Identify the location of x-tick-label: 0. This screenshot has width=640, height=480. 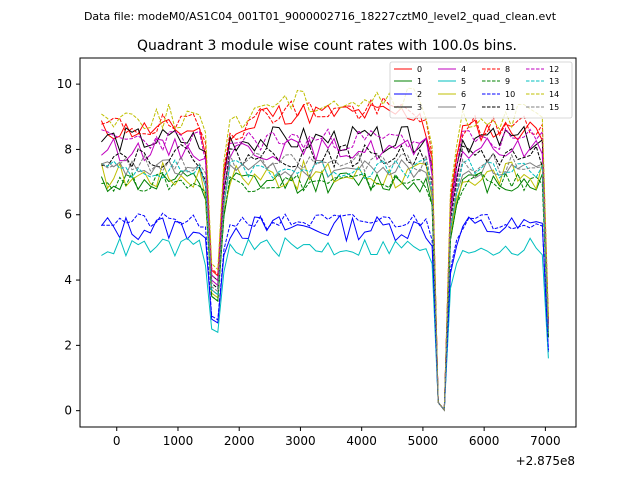
(117, 441).